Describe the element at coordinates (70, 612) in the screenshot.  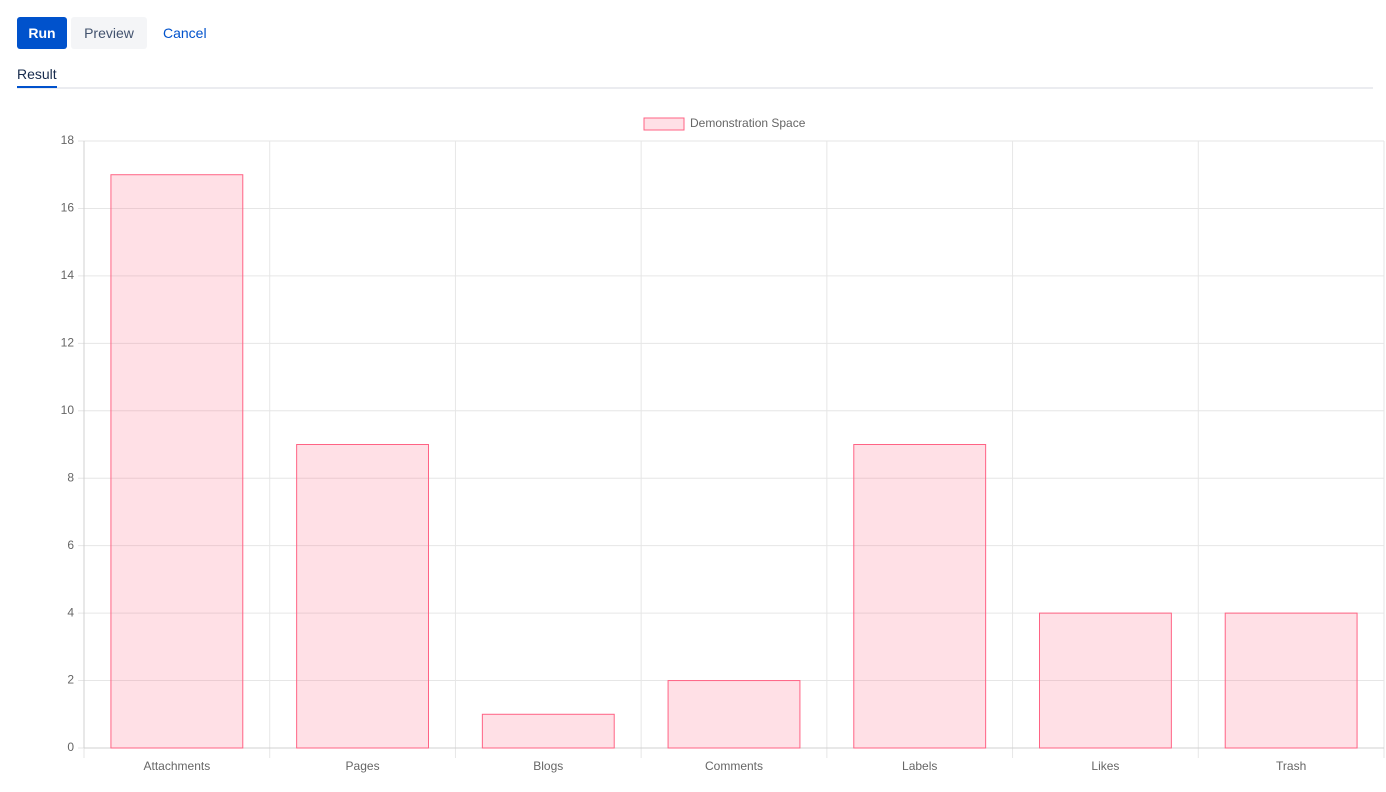
I see `y-tick-label: 4` at that location.